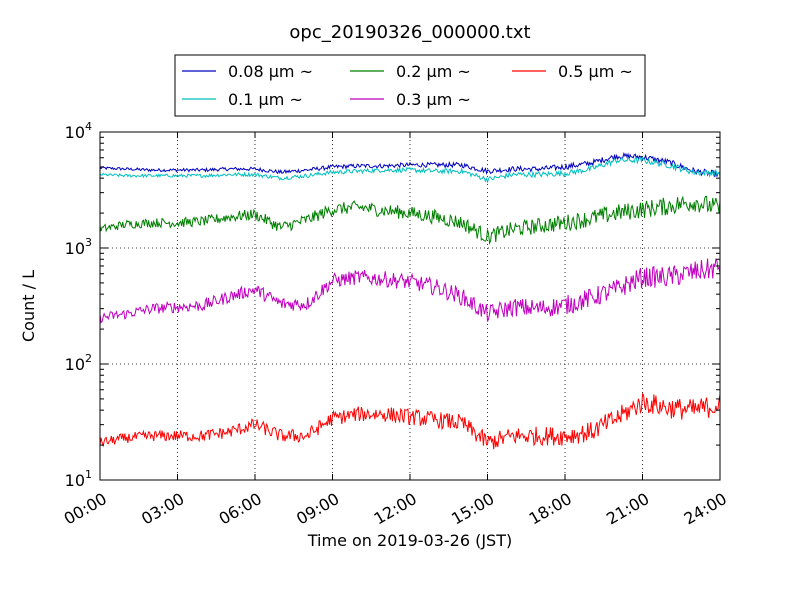 The width and height of the screenshot is (800, 600). What do you see at coordinates (265, 99) in the screenshot?
I see `legend-label: 0.1 μm ~` at bounding box center [265, 99].